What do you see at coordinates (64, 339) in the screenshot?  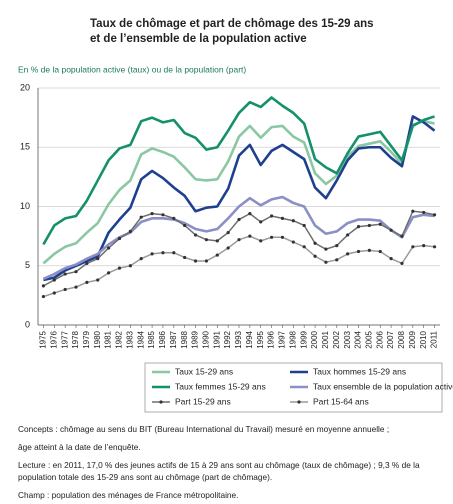 I see `x-tick-label: 1977` at bounding box center [64, 339].